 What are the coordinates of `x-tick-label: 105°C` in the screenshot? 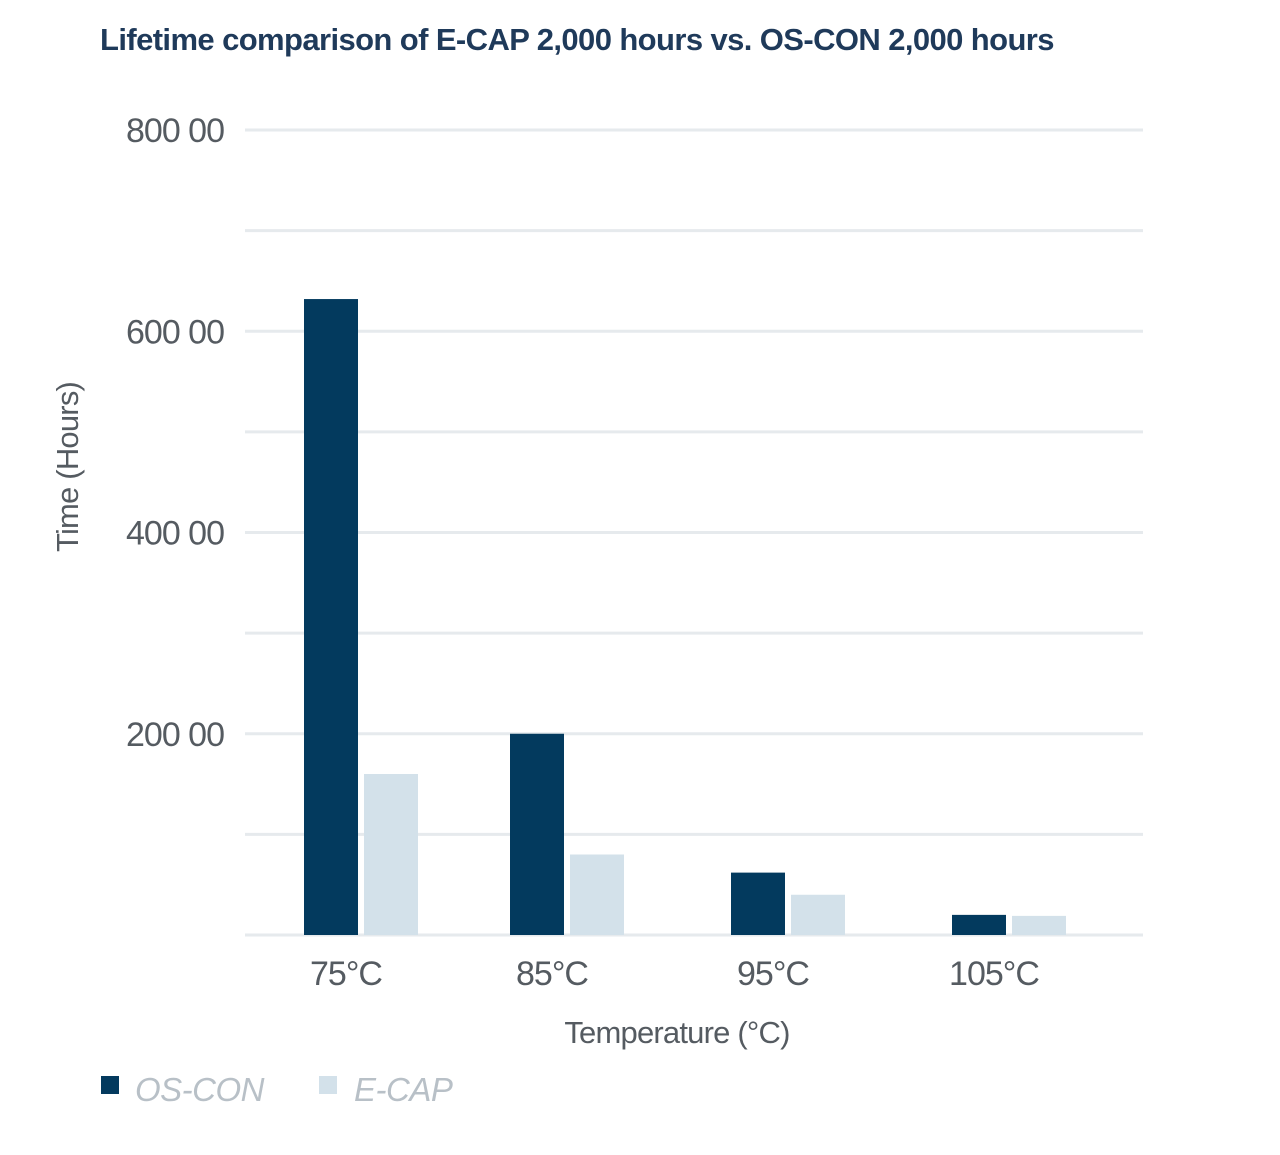 It's located at (994, 974).